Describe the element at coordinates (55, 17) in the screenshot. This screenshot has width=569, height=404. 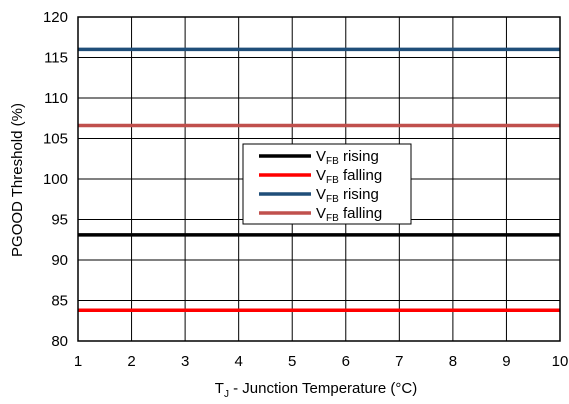
I see `y-tick-label: 120` at that location.